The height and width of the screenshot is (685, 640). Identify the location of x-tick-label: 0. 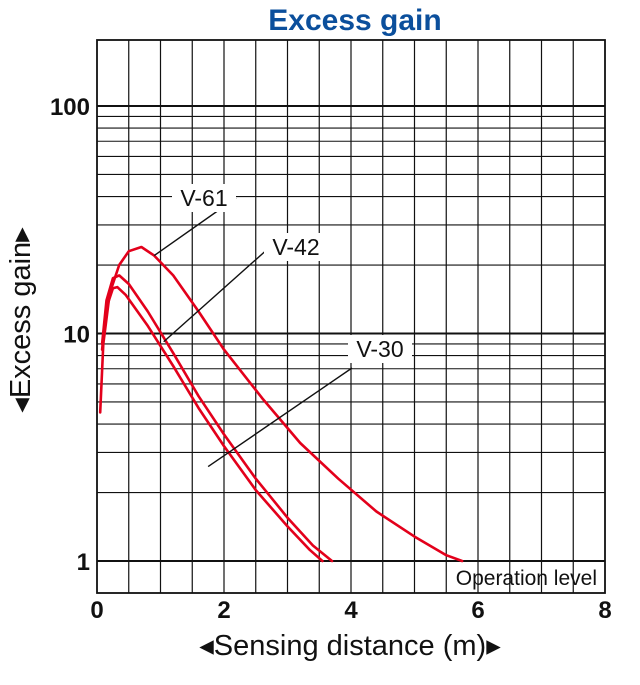
(96, 610).